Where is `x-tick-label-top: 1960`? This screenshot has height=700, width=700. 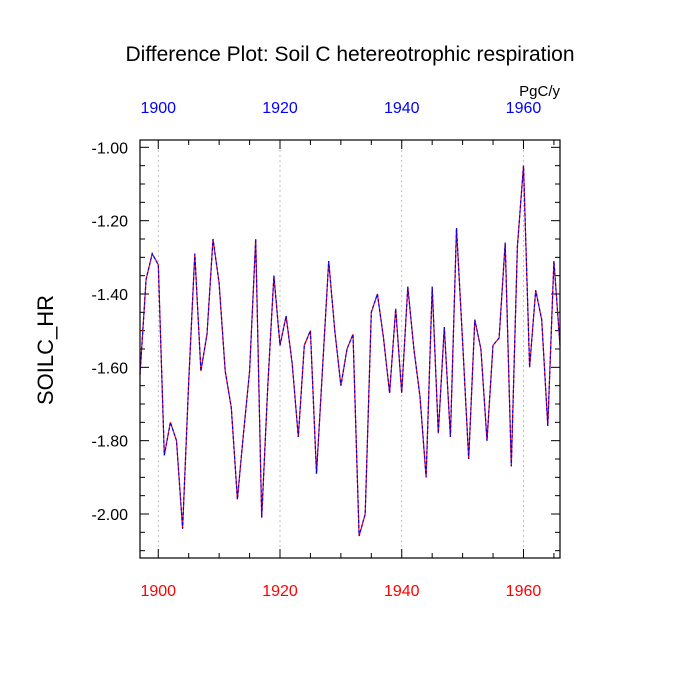
x-tick-label-top: 1960 is located at coordinates (524, 108).